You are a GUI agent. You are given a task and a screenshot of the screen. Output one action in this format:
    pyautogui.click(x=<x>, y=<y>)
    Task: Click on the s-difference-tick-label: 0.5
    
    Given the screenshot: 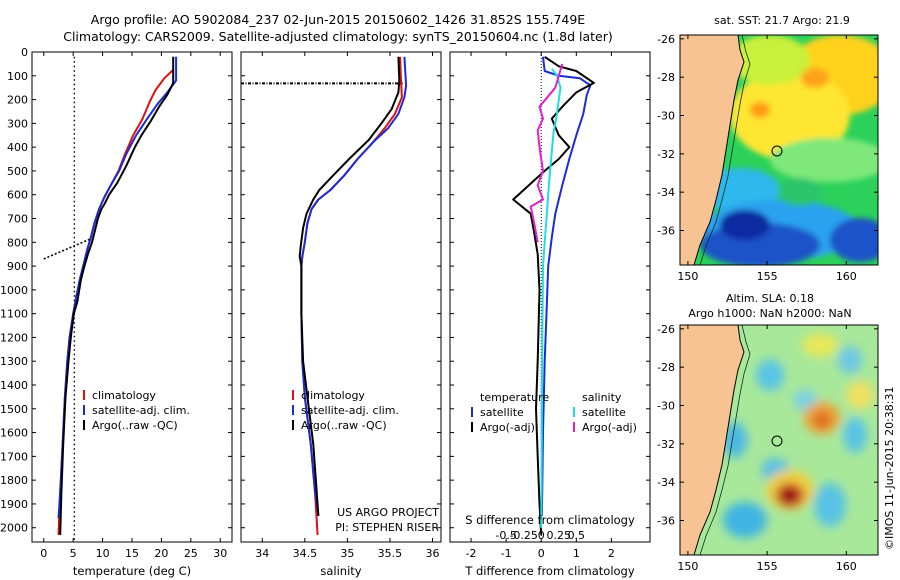 What is the action you would take?
    pyautogui.click(x=577, y=535)
    